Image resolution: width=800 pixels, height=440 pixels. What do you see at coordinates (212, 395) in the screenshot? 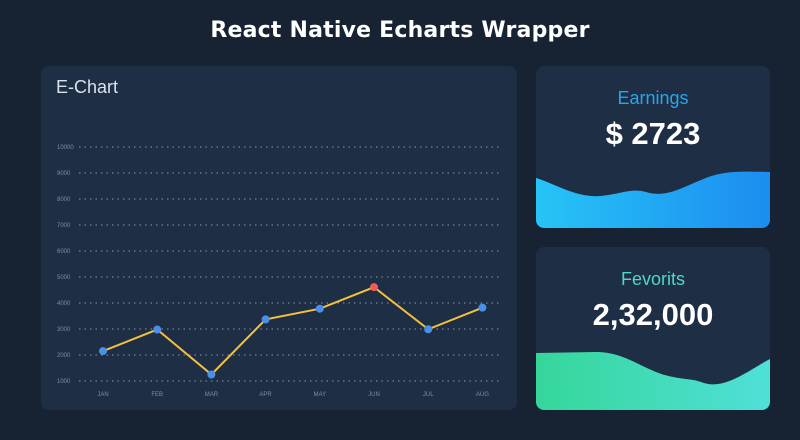
I see `x-tick-label: MAR` at bounding box center [212, 395].